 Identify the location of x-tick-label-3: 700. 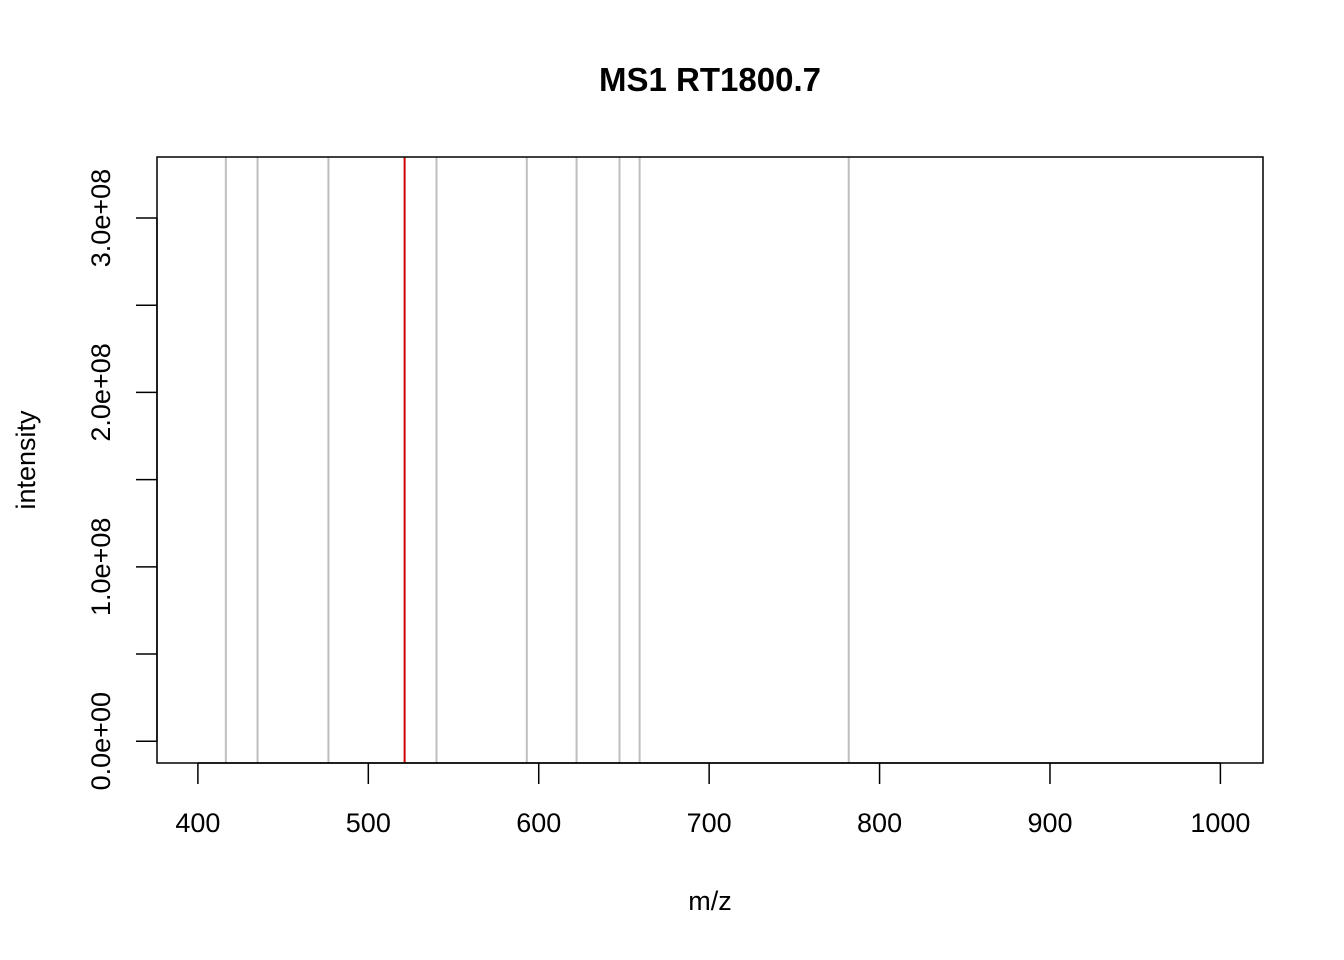
(709, 823).